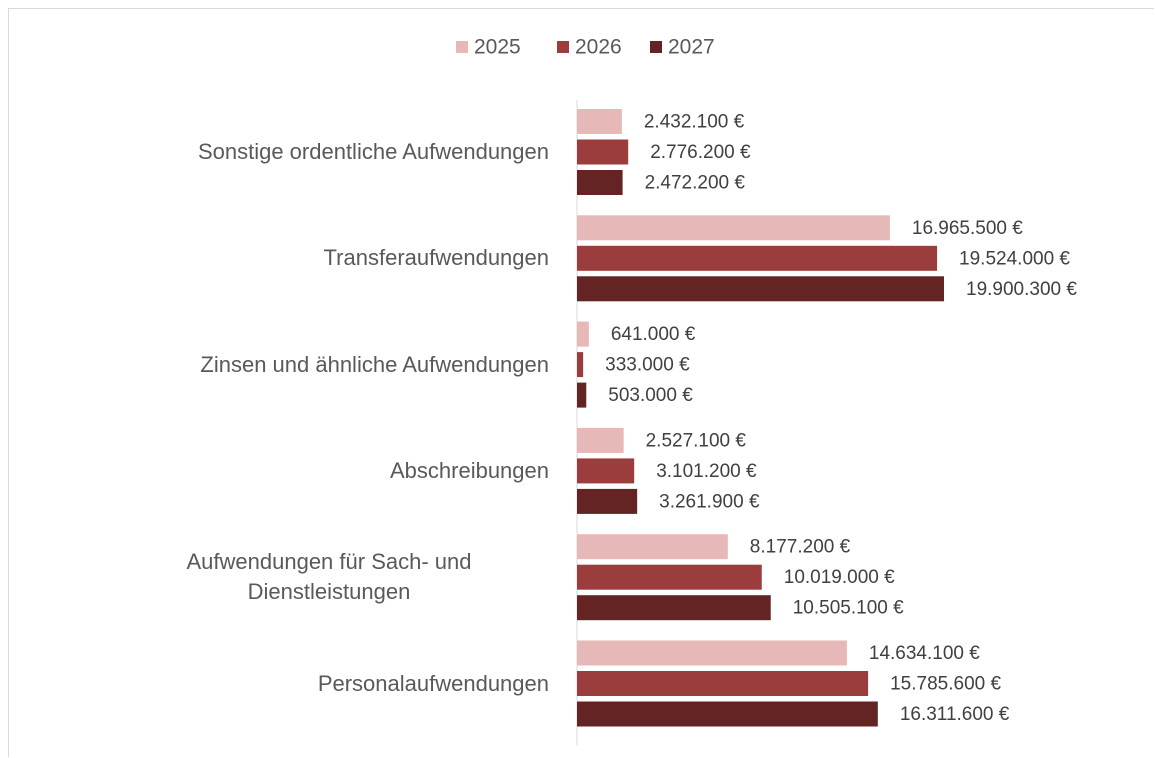 This screenshot has height=758, width=1155. What do you see at coordinates (647, 365) in the screenshot?
I see `value-label: 333.000 €` at bounding box center [647, 365].